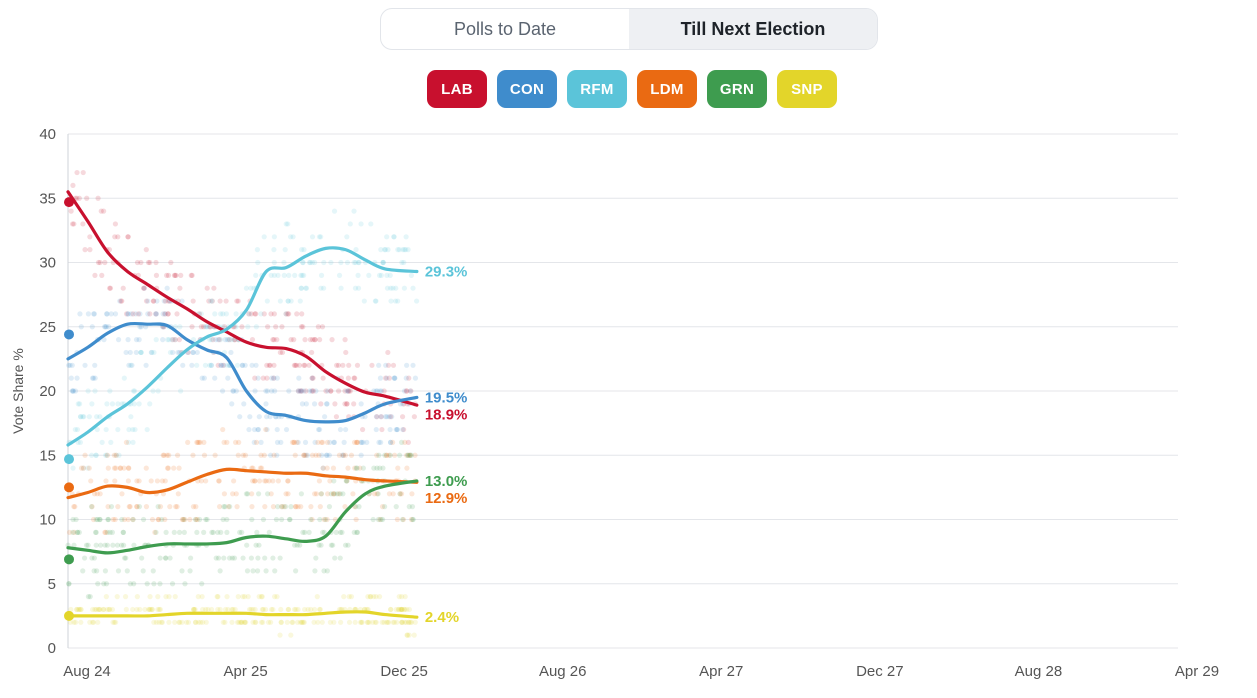 Image resolution: width=1257 pixels, height=698 pixels. Describe the element at coordinates (753, 29) in the screenshot. I see `till-next-election-tab: Till Next Election` at that location.